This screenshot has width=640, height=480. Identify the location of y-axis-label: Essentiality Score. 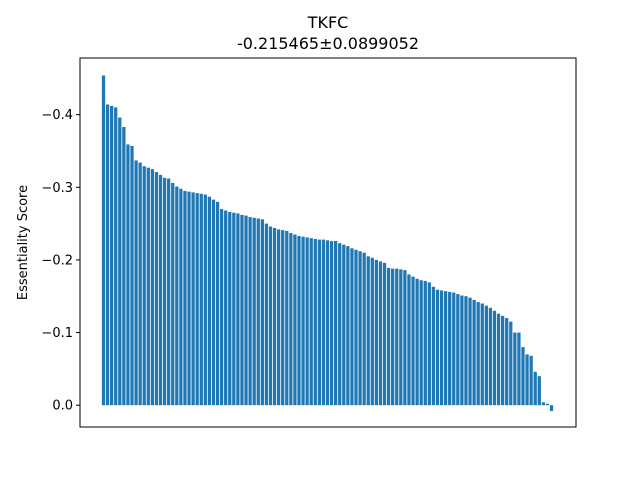
(23, 242).